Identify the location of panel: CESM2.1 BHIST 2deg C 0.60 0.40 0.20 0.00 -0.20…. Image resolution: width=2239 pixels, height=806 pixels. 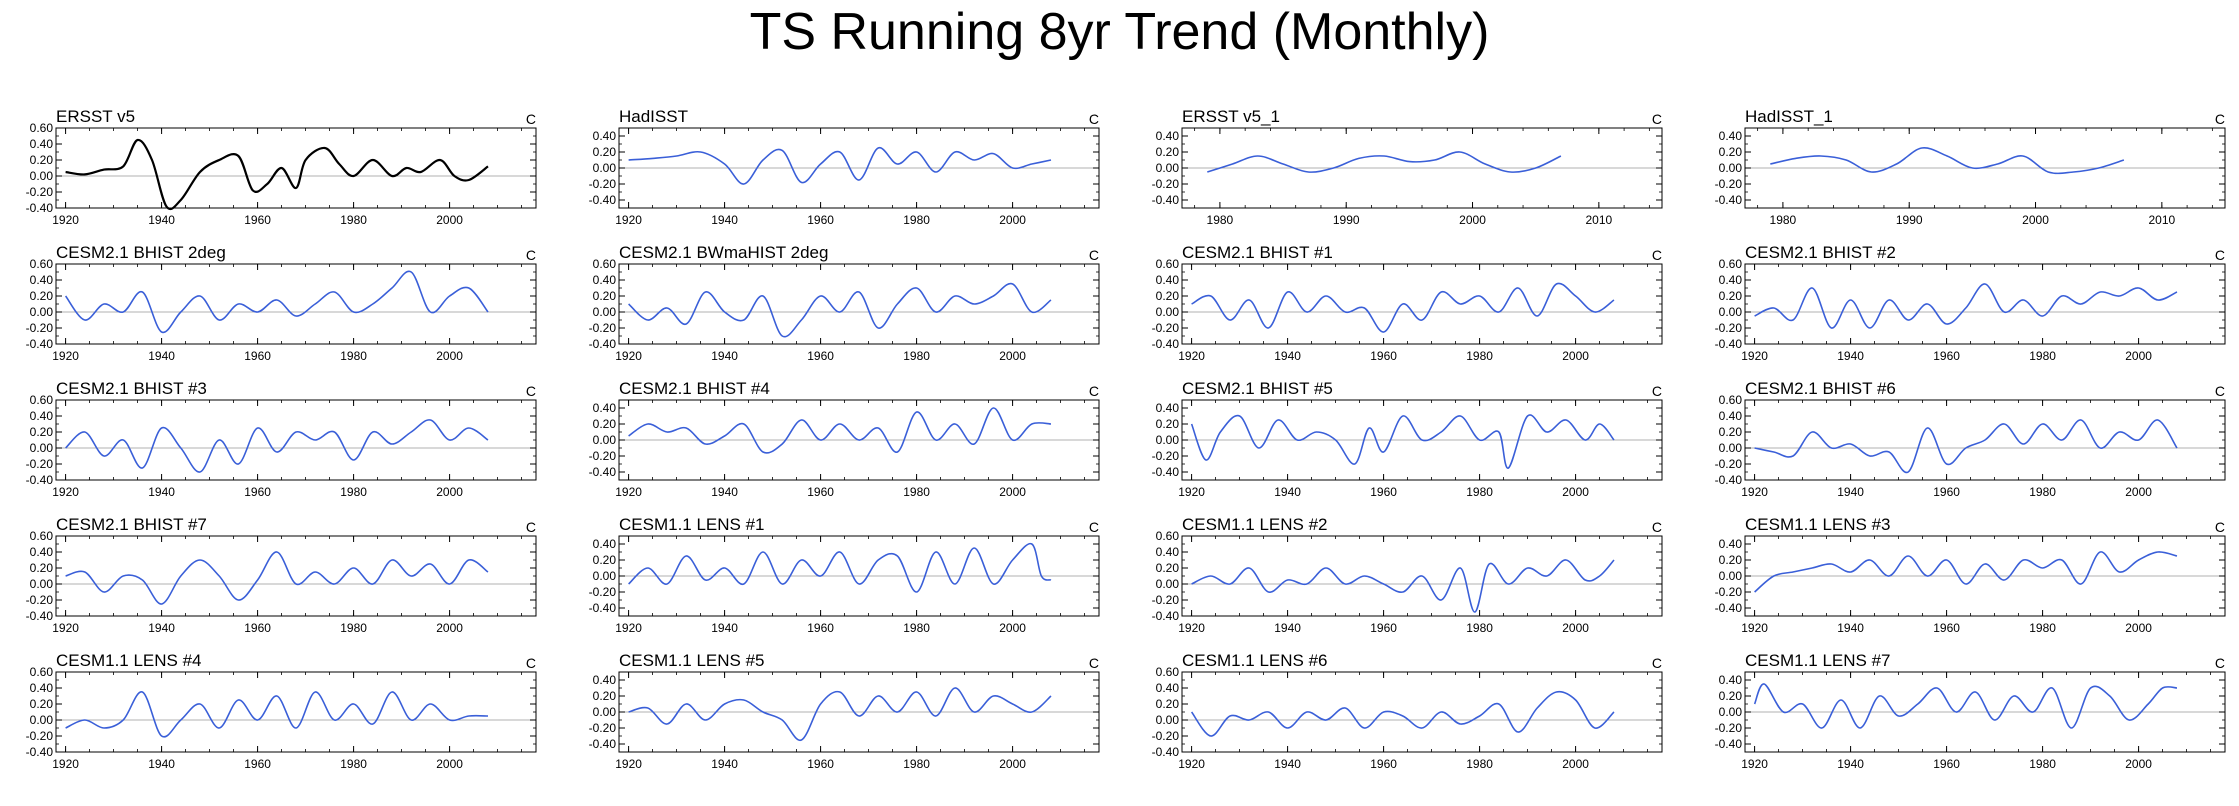
(281, 303).